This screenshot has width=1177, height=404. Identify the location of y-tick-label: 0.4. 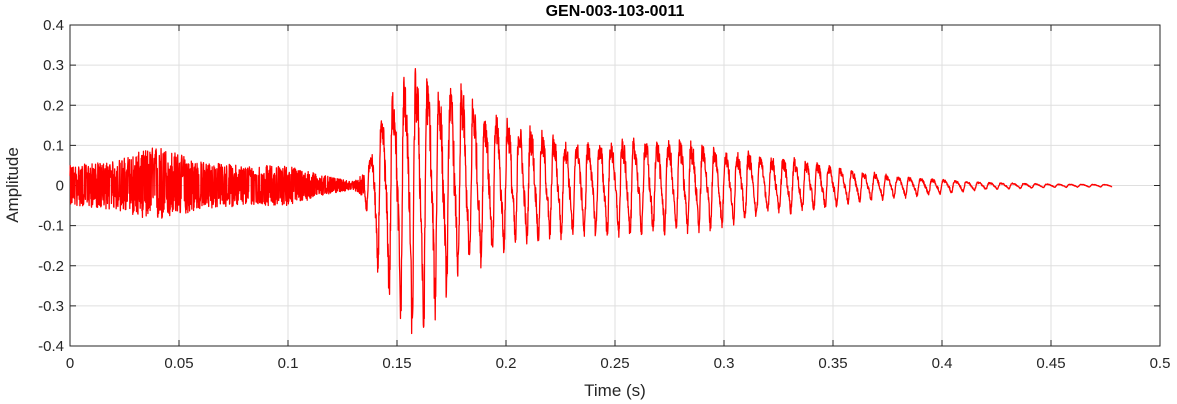
(53, 25).